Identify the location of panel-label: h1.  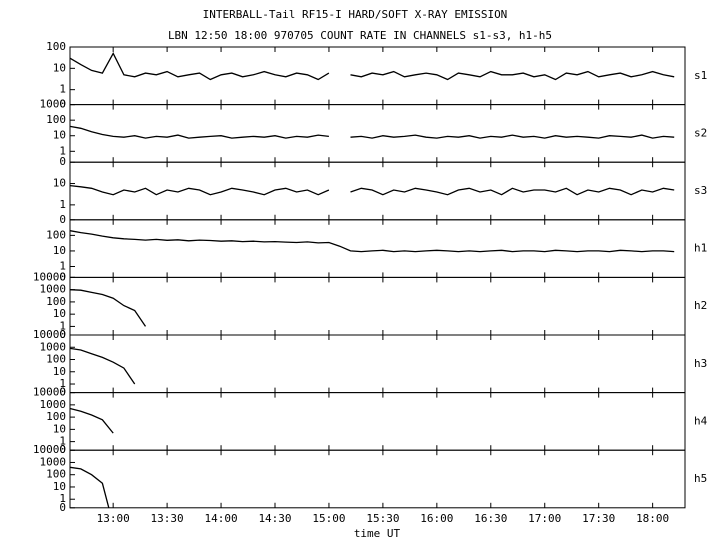
(700, 248).